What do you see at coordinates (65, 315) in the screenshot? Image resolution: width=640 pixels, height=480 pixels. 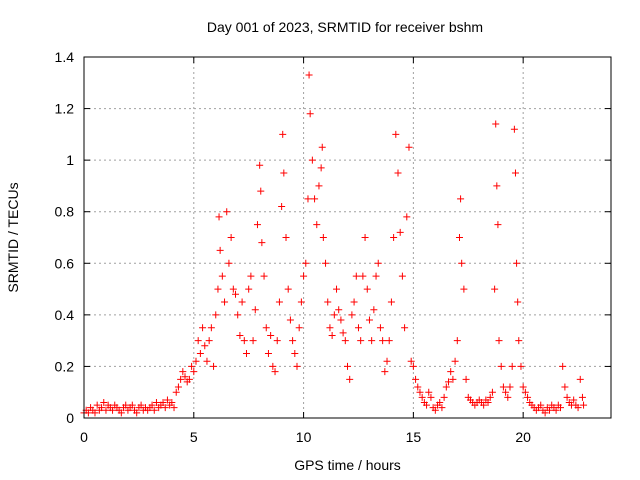 I see `y-tick-label: 0.4` at bounding box center [65, 315].